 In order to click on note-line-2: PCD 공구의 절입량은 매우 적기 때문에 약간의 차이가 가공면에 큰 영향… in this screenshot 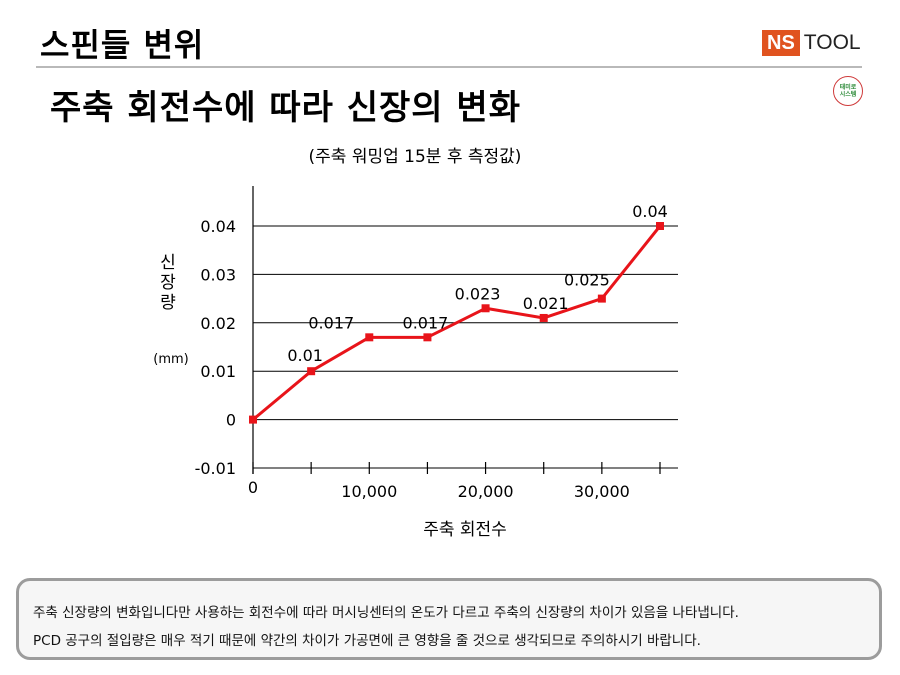, I will do `click(367, 641)`.